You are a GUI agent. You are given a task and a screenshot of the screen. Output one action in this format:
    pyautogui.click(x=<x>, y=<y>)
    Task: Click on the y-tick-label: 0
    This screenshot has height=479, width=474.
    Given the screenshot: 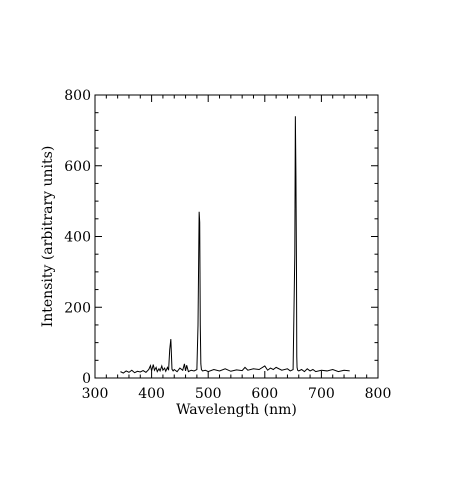 What is the action you would take?
    pyautogui.click(x=86, y=379)
    